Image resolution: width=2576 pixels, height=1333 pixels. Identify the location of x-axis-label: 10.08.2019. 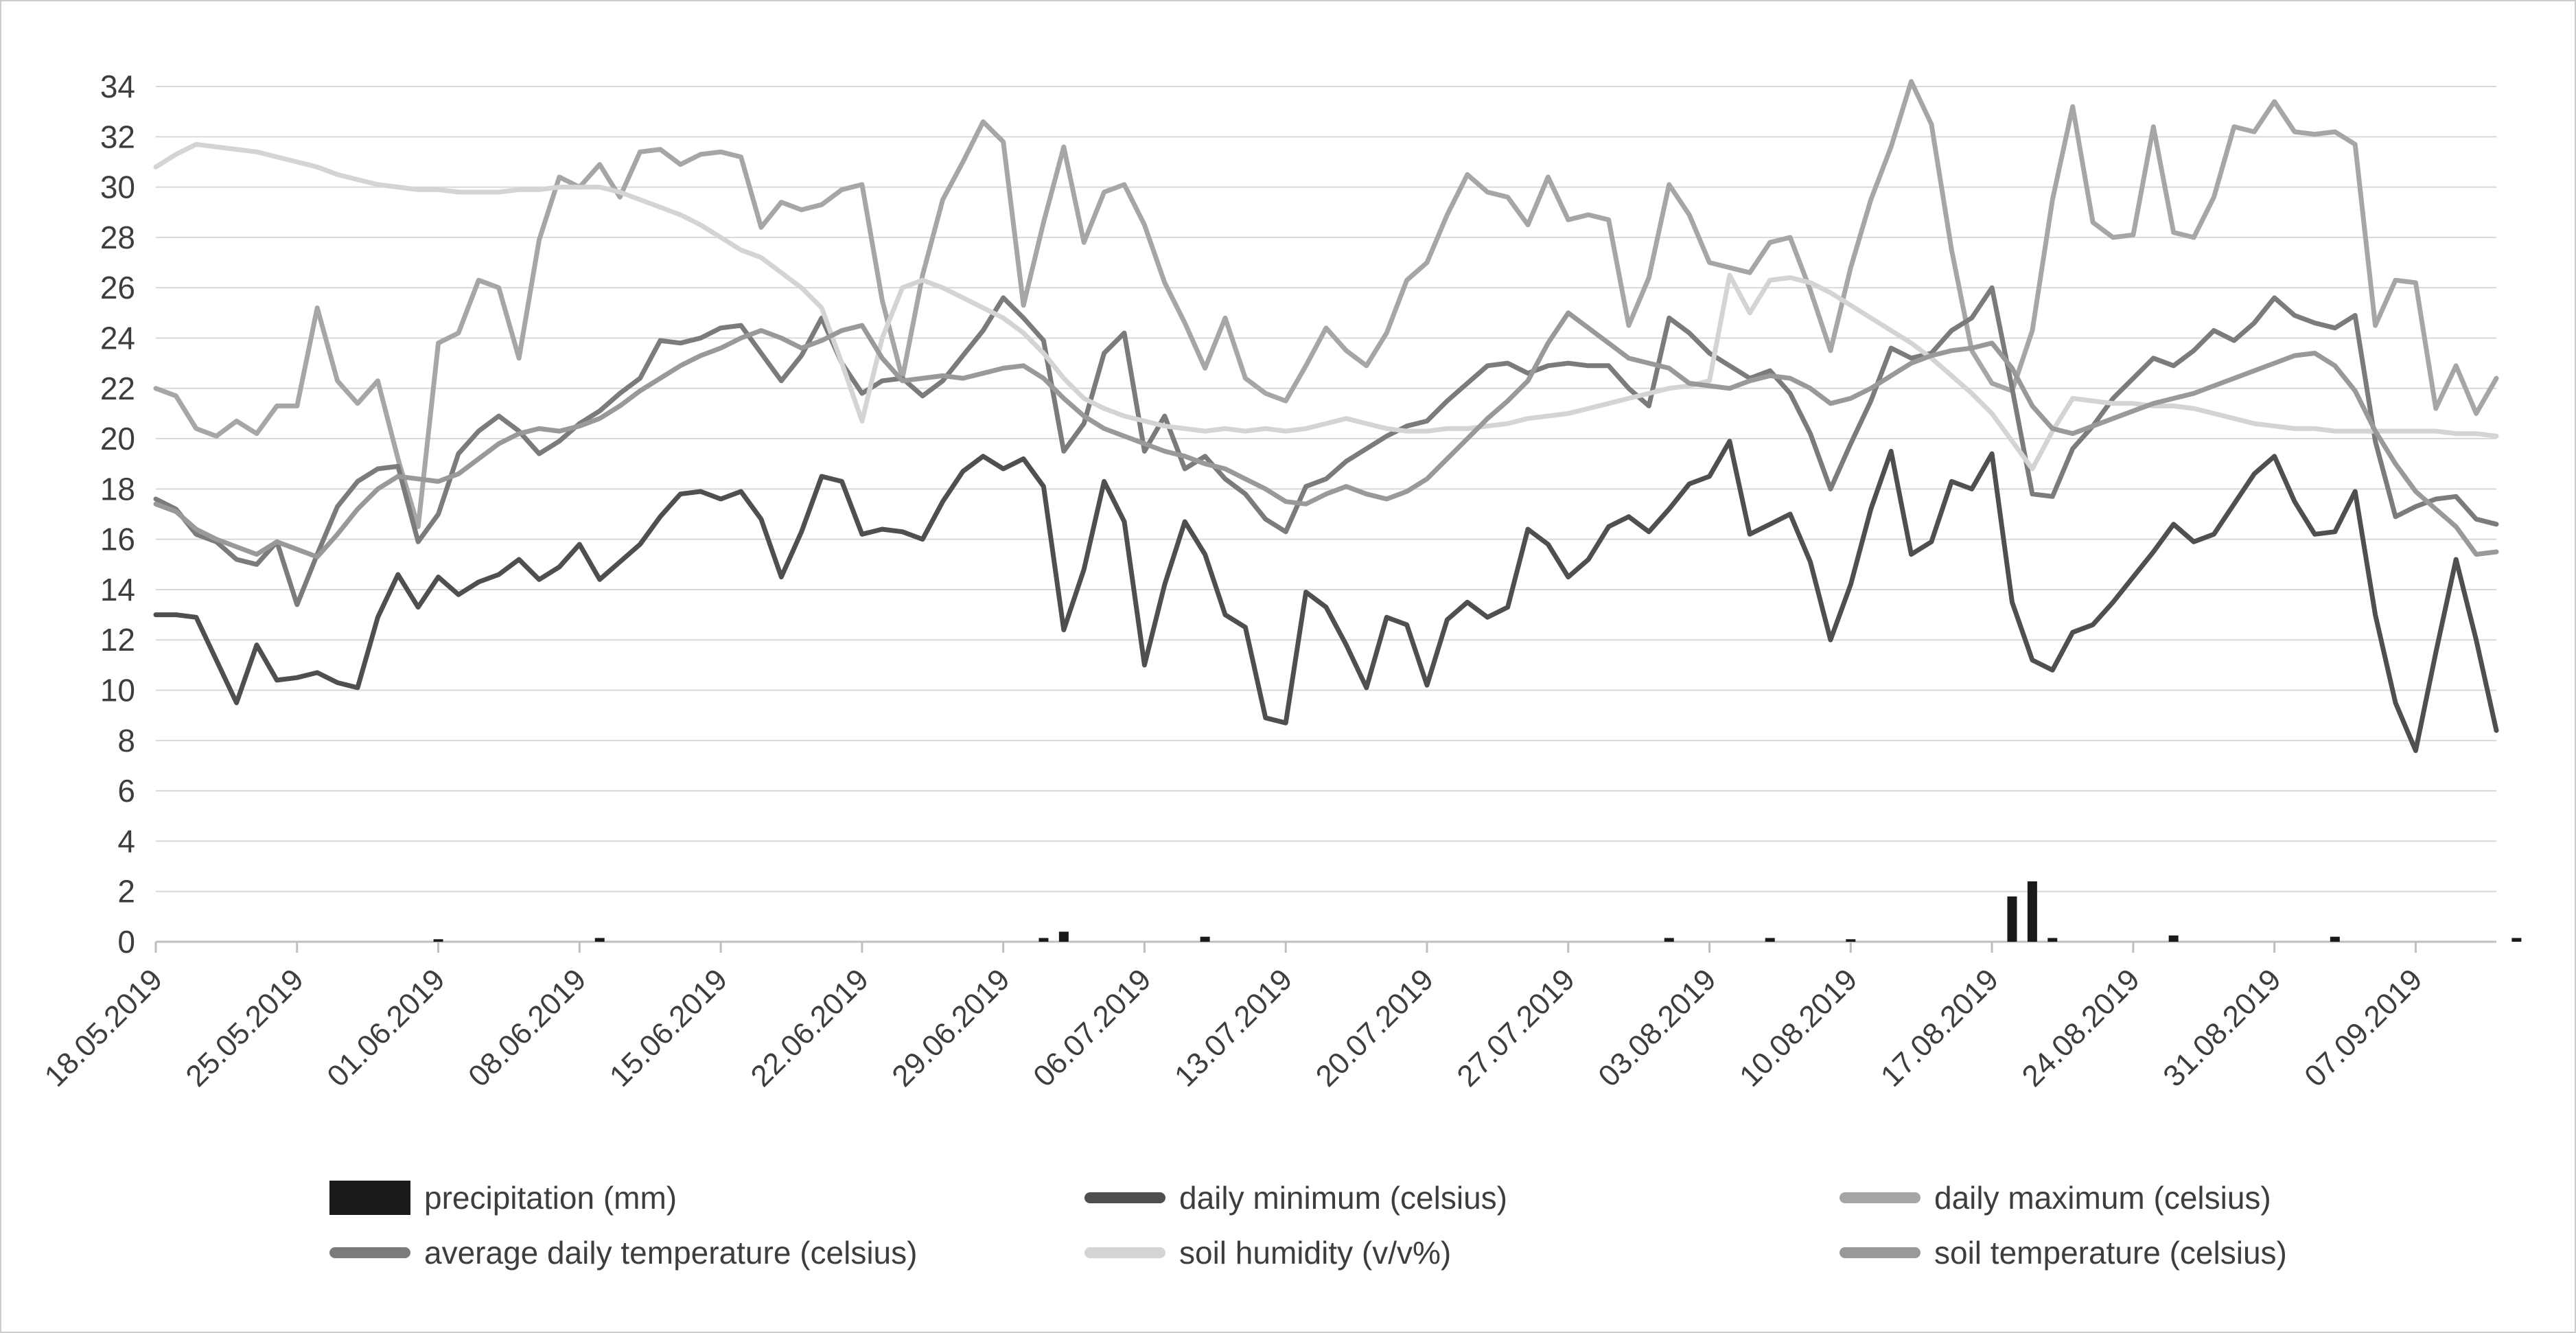
(1798, 1027).